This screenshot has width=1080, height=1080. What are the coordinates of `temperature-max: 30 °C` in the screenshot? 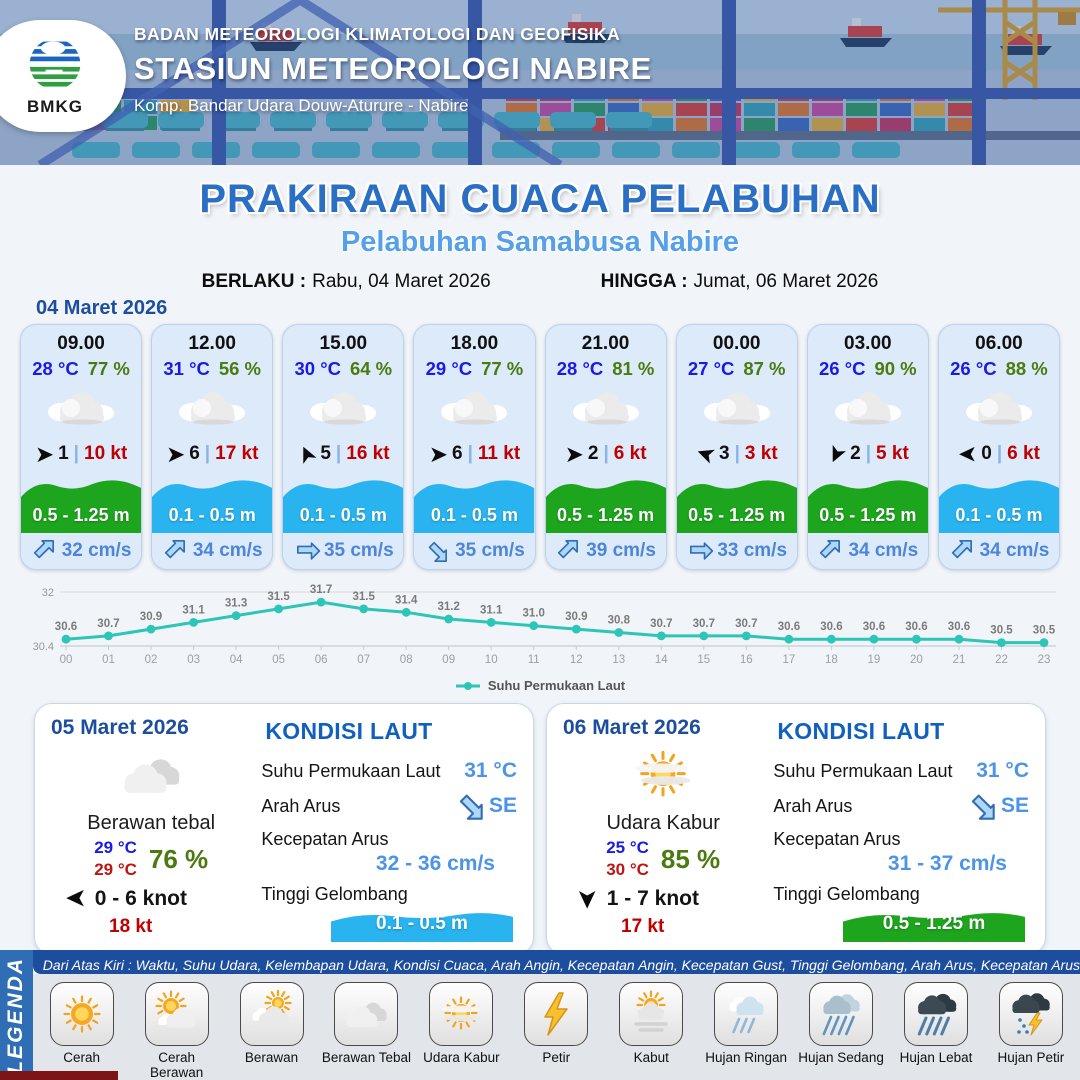 It's located at (627, 869).